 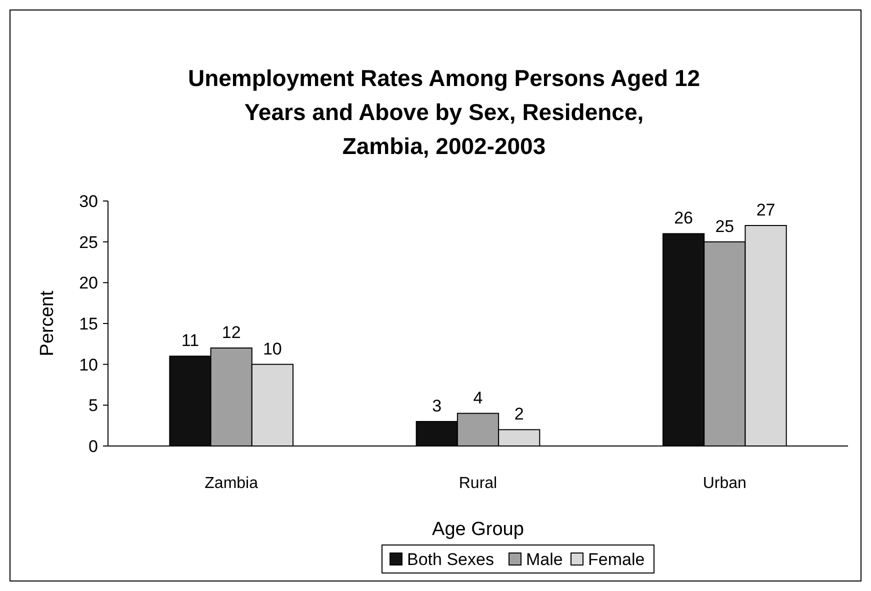 I want to click on data-label: 27, so click(x=766, y=210).